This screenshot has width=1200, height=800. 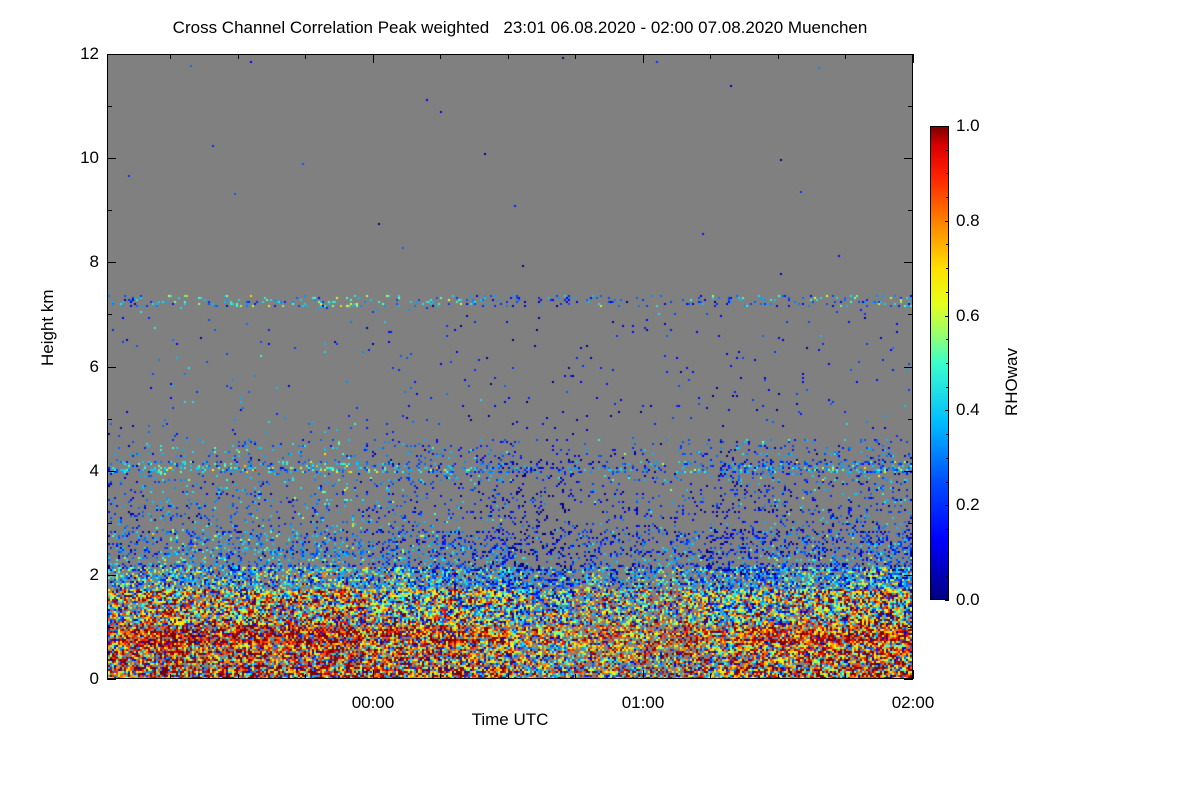 I want to click on y-axis-label: Height km, so click(x=47, y=327).